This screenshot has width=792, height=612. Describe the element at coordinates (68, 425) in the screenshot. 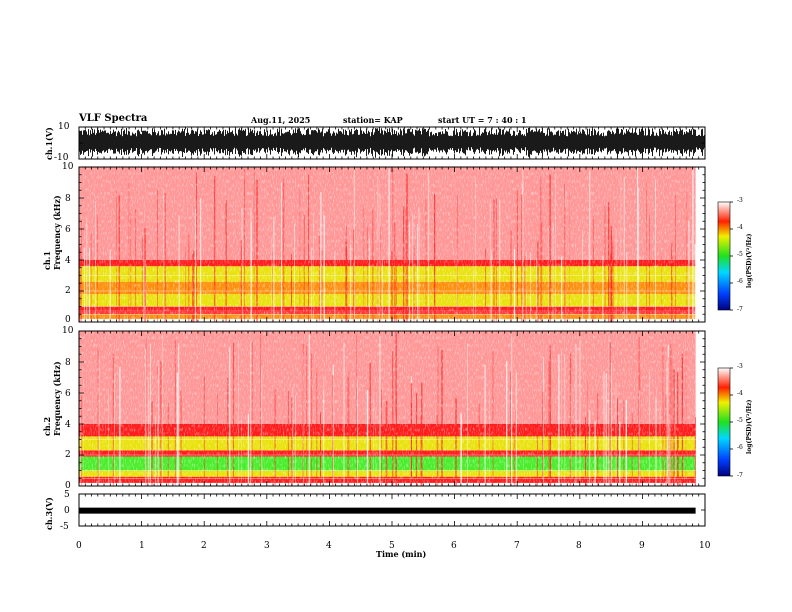

I see `ch2-freq-tick-4: 4` at that location.